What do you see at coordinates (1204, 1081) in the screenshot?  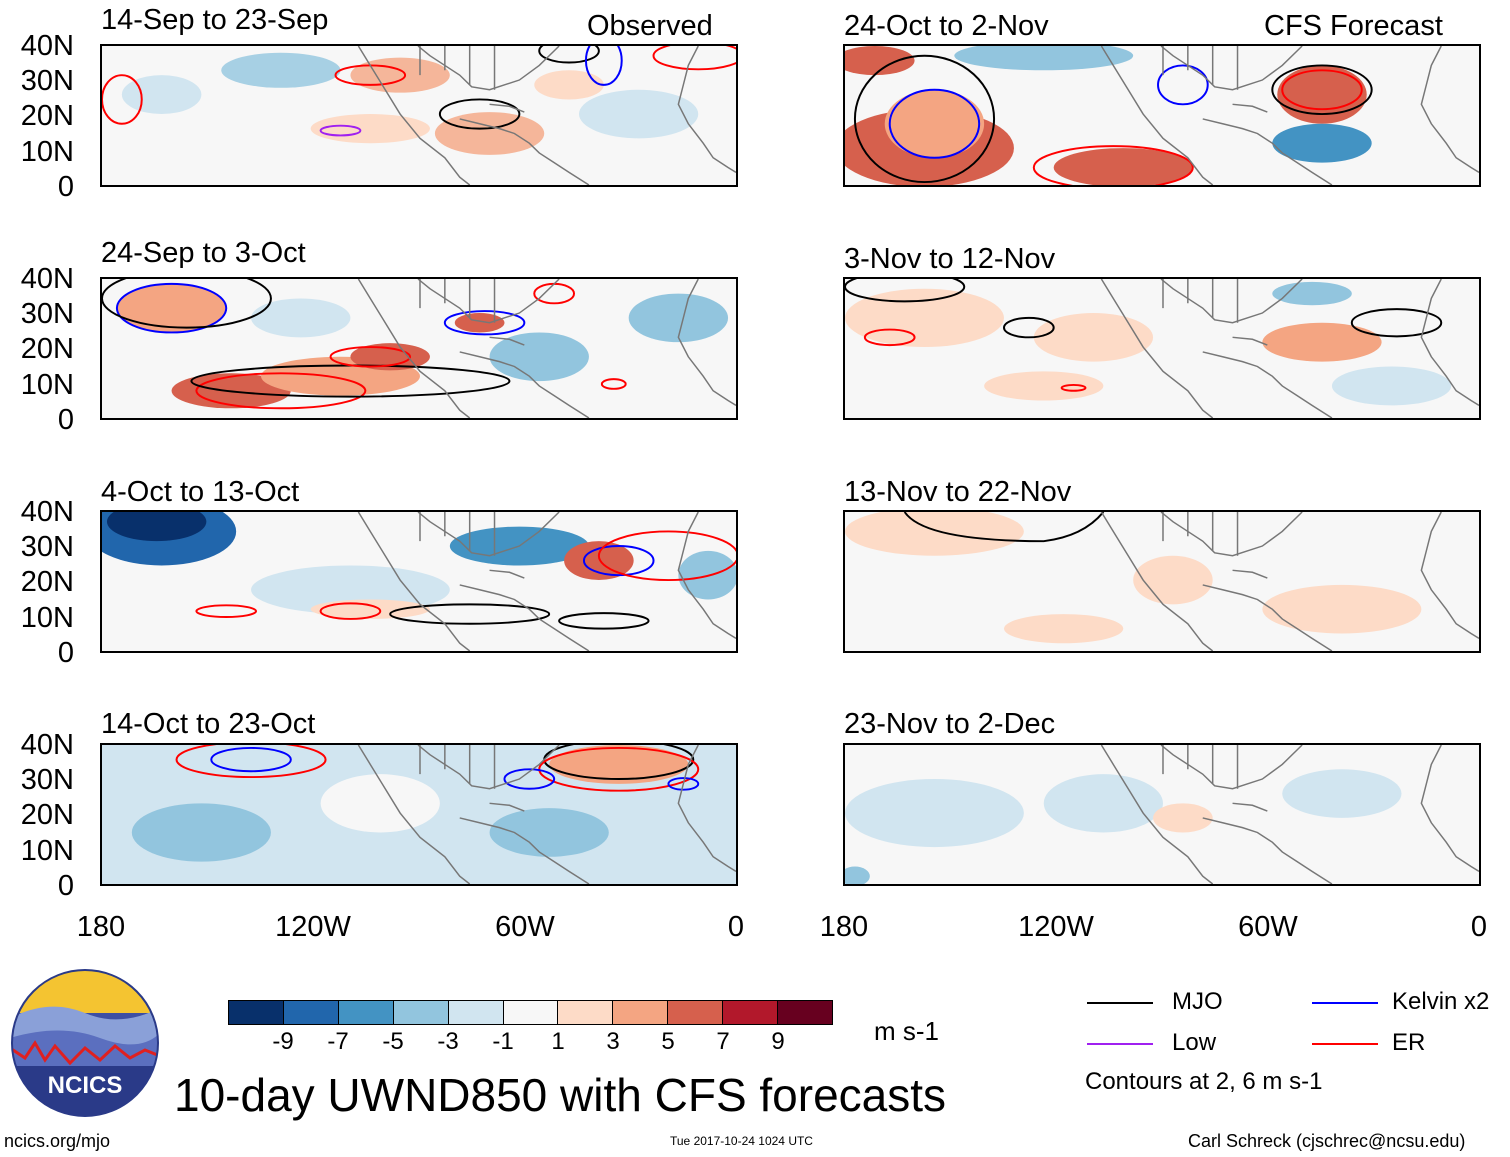 I see `legend-note: Contours at 2, 6 m s-1` at bounding box center [1204, 1081].